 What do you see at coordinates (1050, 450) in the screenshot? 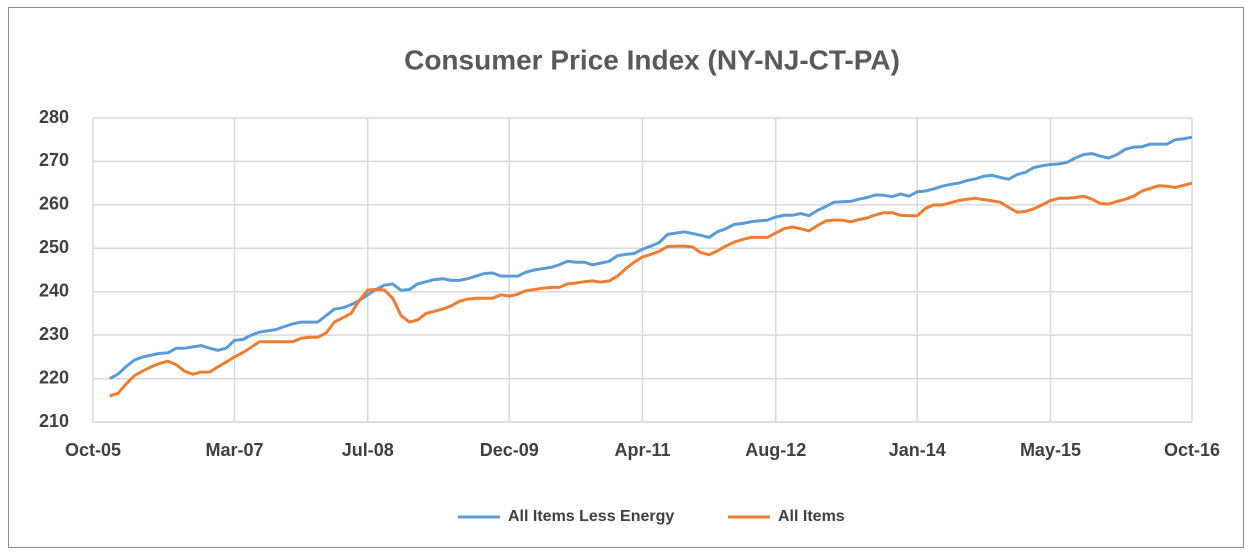
I see `x-tick-label: May-15` at bounding box center [1050, 450].